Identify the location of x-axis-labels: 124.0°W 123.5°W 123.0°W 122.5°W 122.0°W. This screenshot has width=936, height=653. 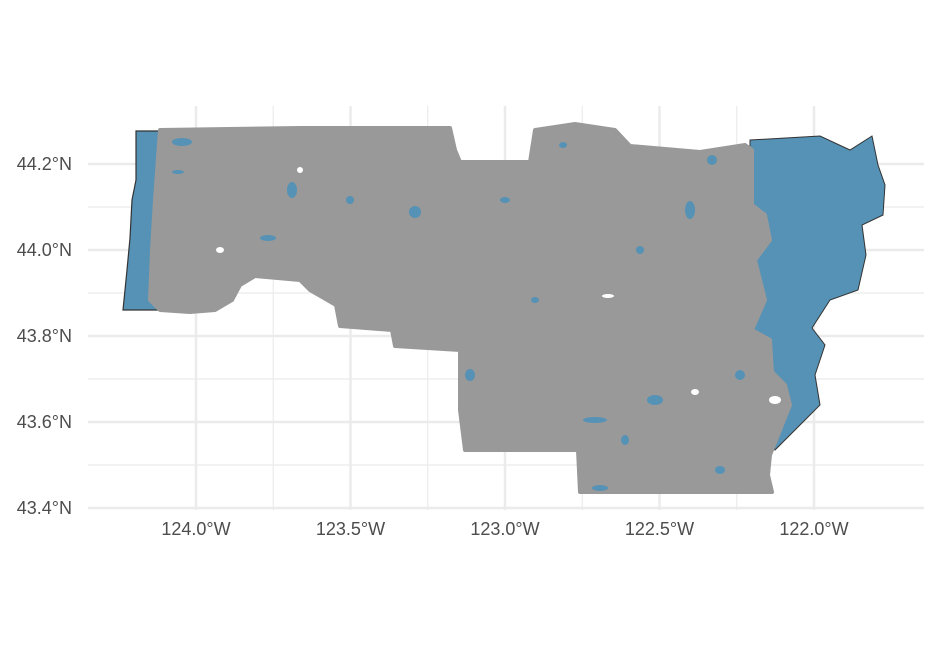
(504, 529).